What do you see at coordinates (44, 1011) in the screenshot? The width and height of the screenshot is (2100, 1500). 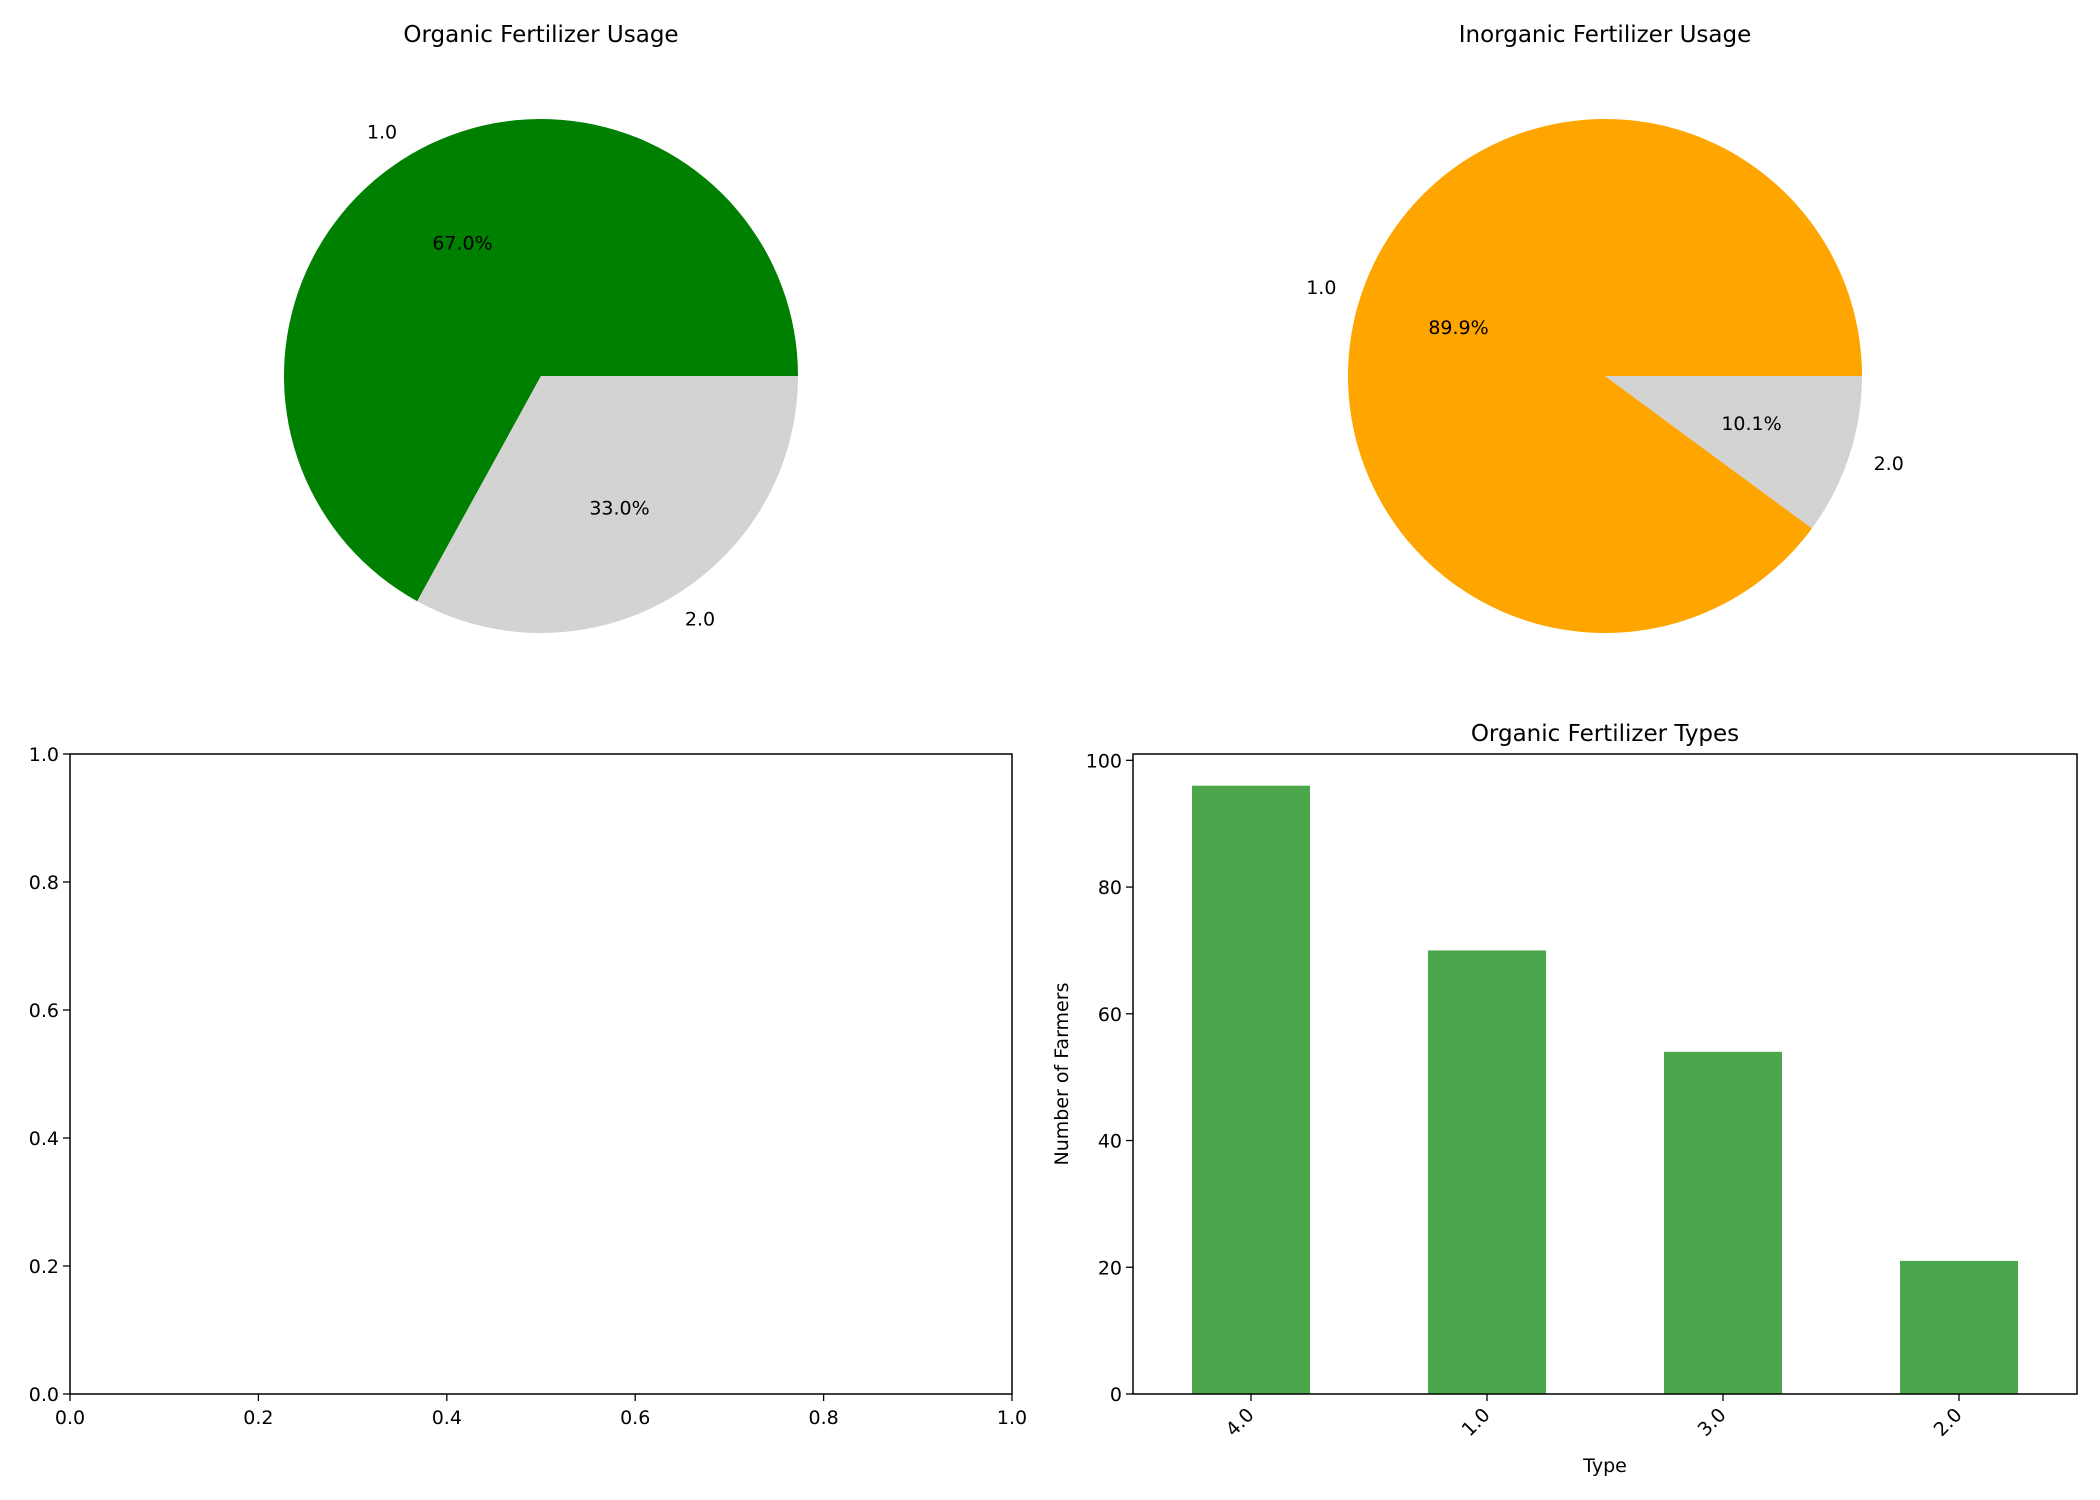 I see `y-tick-label: 0.6` at bounding box center [44, 1011].